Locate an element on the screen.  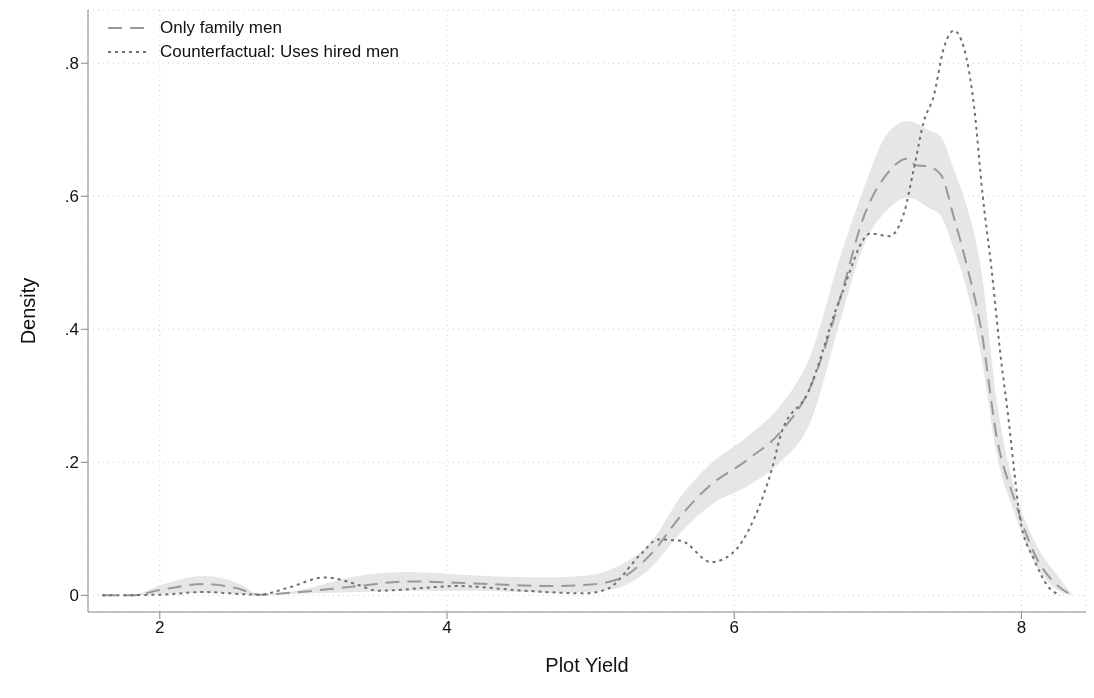
x-tick-label: 6 is located at coordinates (734, 628).